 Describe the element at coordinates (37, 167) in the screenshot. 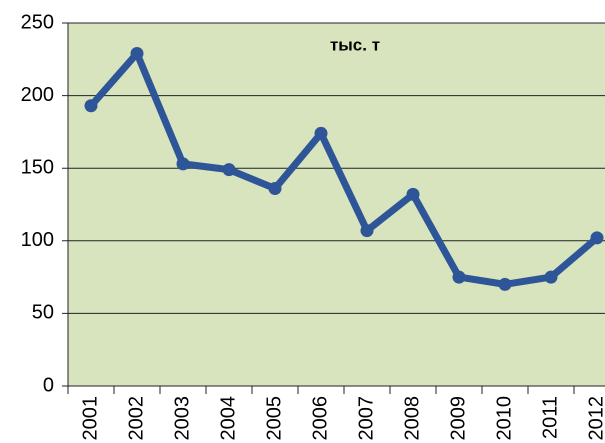

I see `y-tick-label: 150` at that location.